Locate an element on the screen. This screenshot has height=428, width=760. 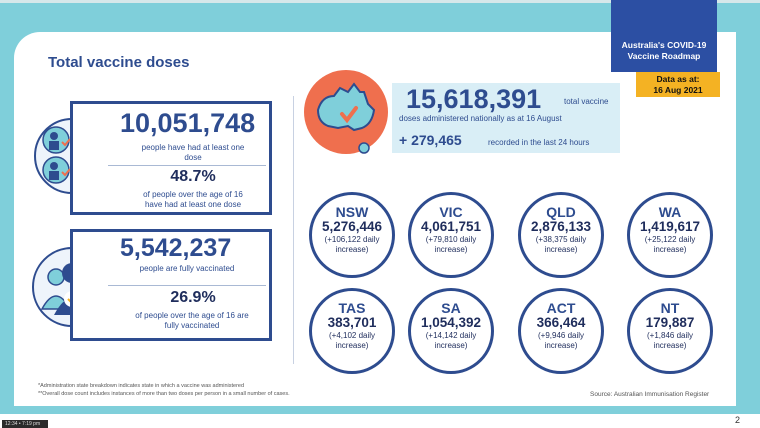
data-as-at-badge: Data as at: 16 Aug 2021 is located at coordinates (678, 84).